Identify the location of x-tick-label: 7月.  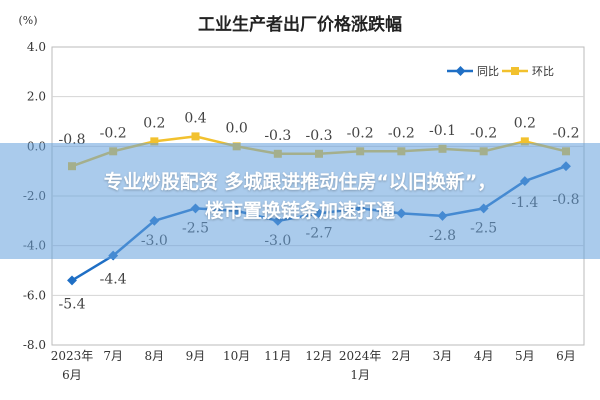
(113, 356).